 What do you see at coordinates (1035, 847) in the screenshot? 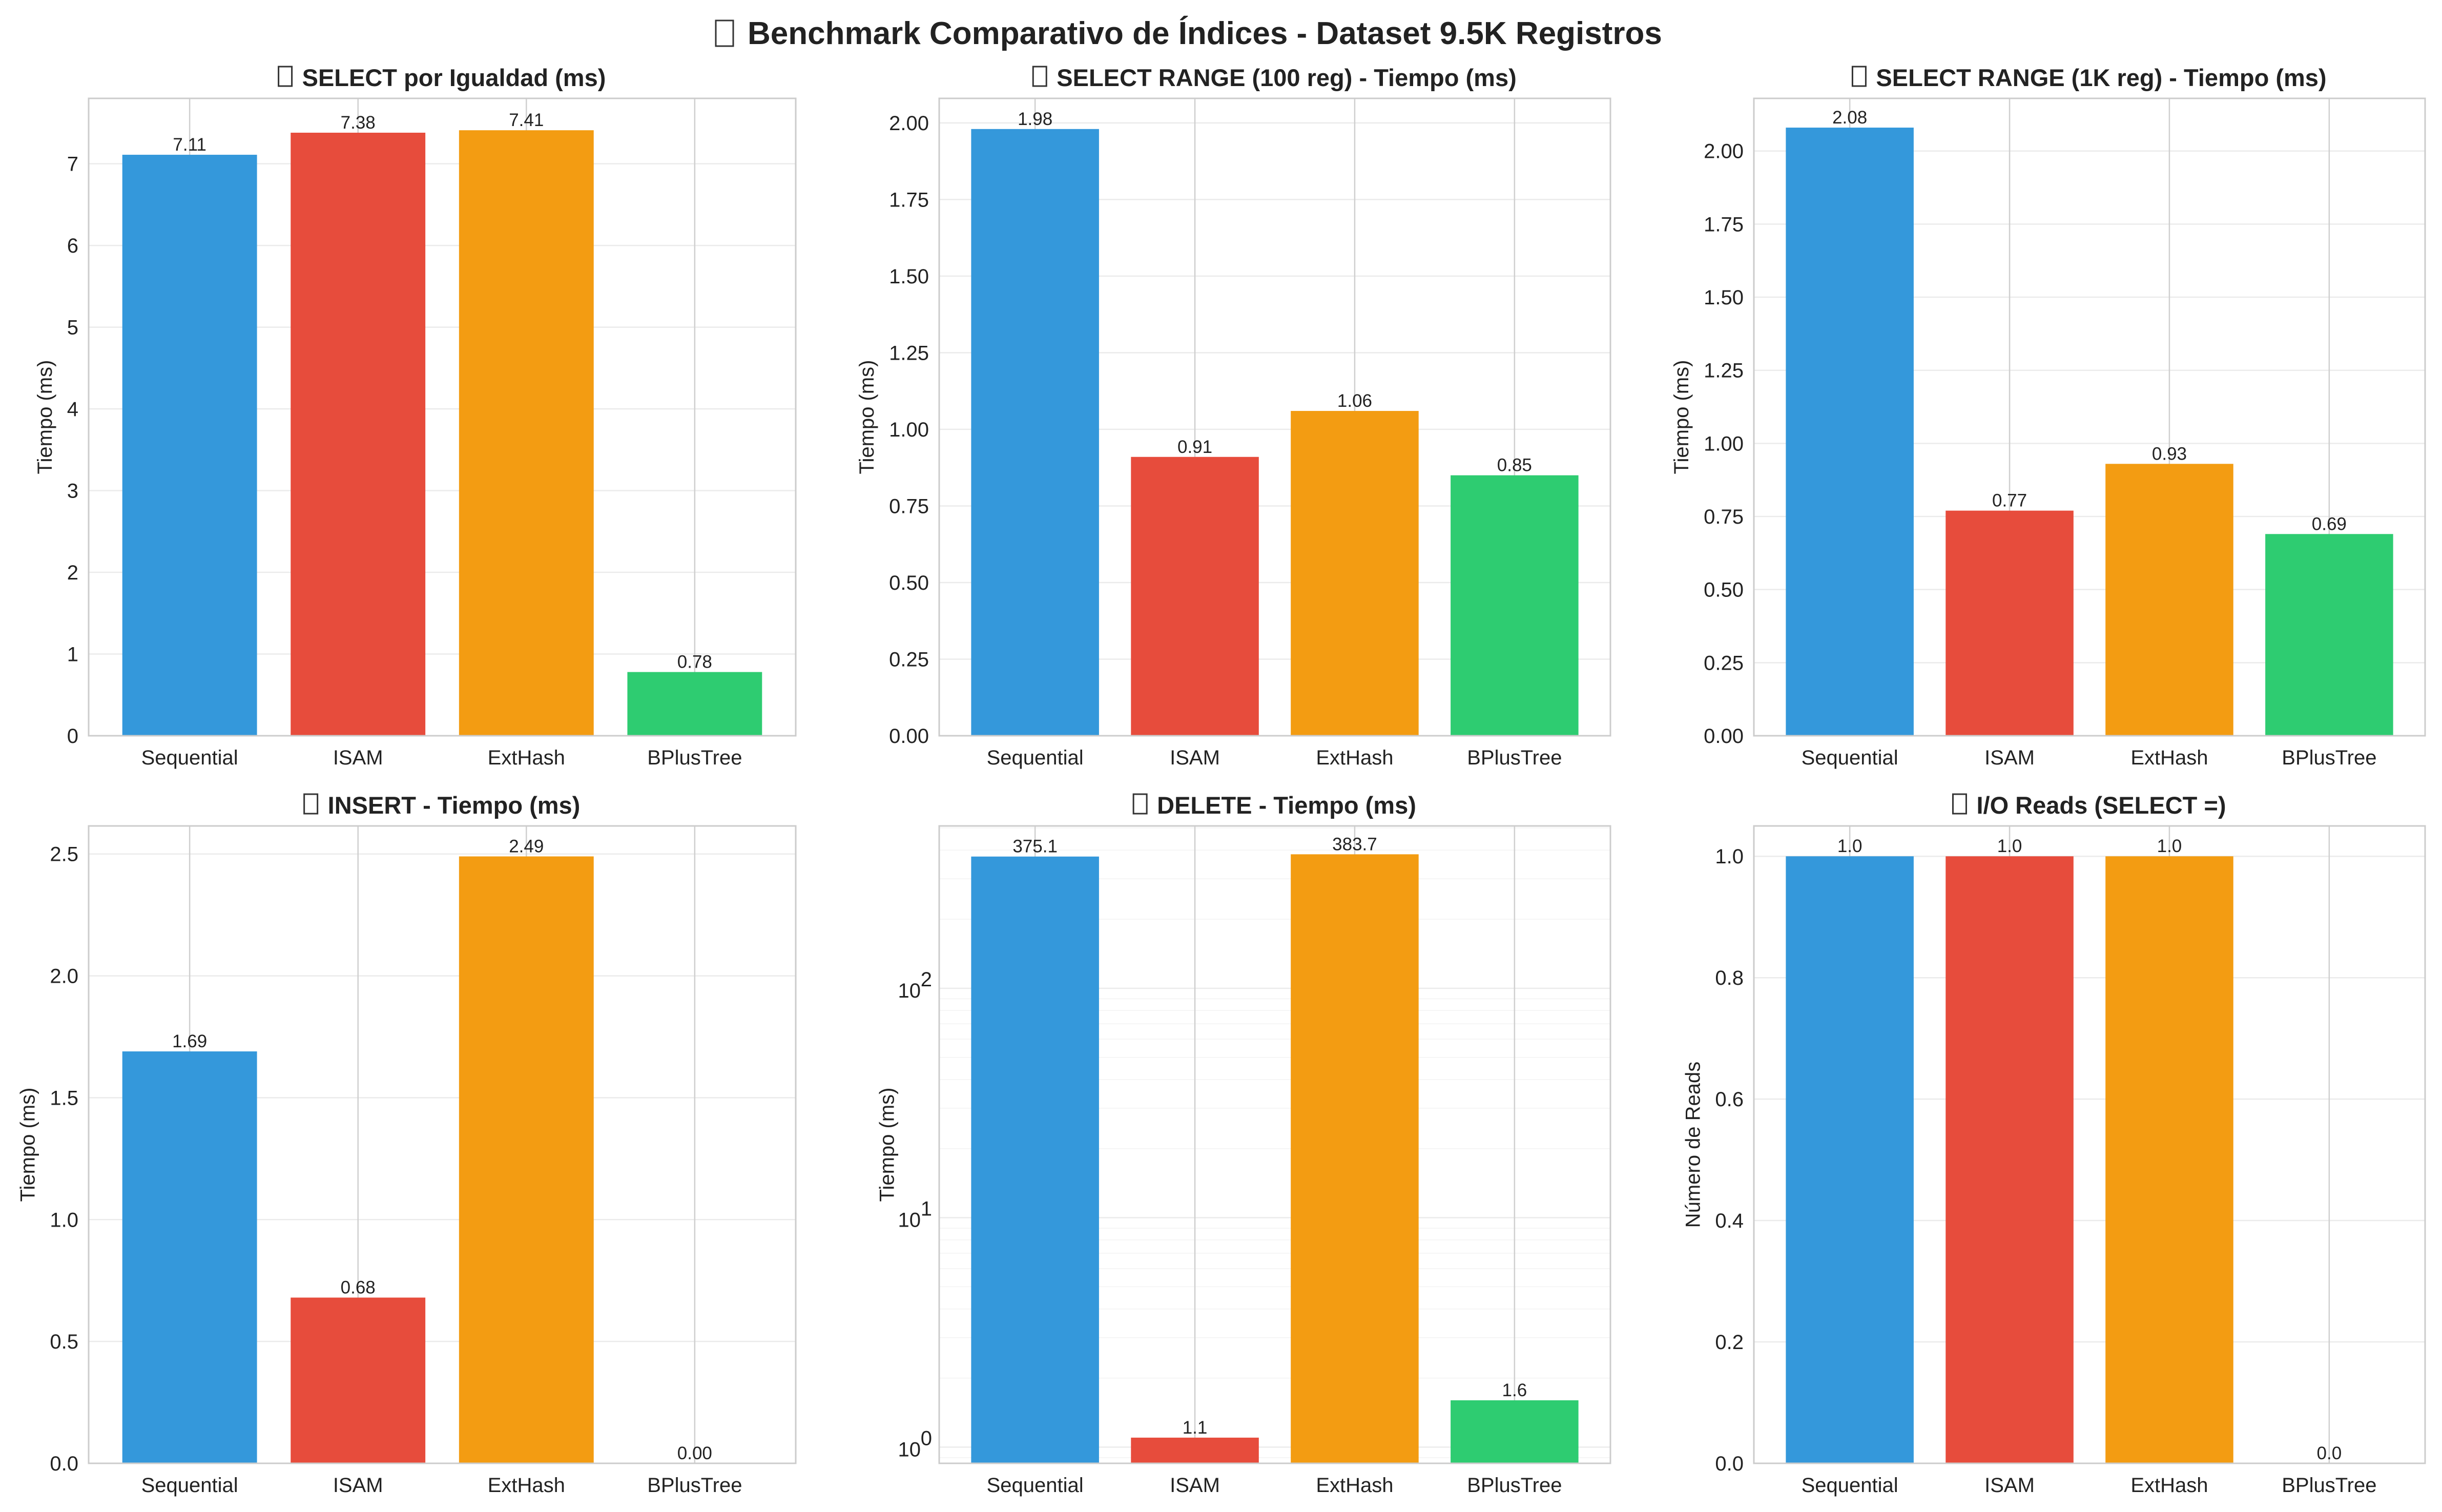
I see `data-label-sequential: 375.1` at bounding box center [1035, 847].